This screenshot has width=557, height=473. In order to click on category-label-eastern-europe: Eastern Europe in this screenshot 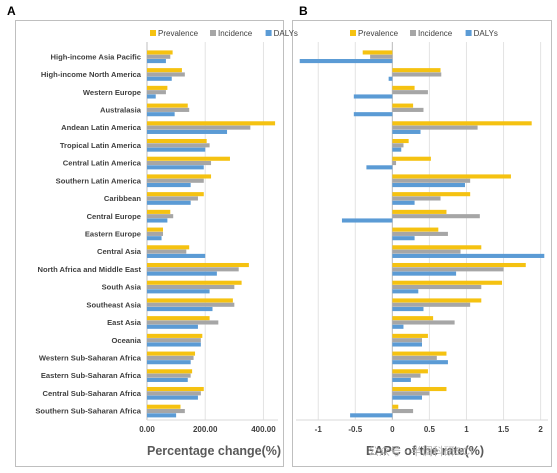, I will do `click(113, 234)`.